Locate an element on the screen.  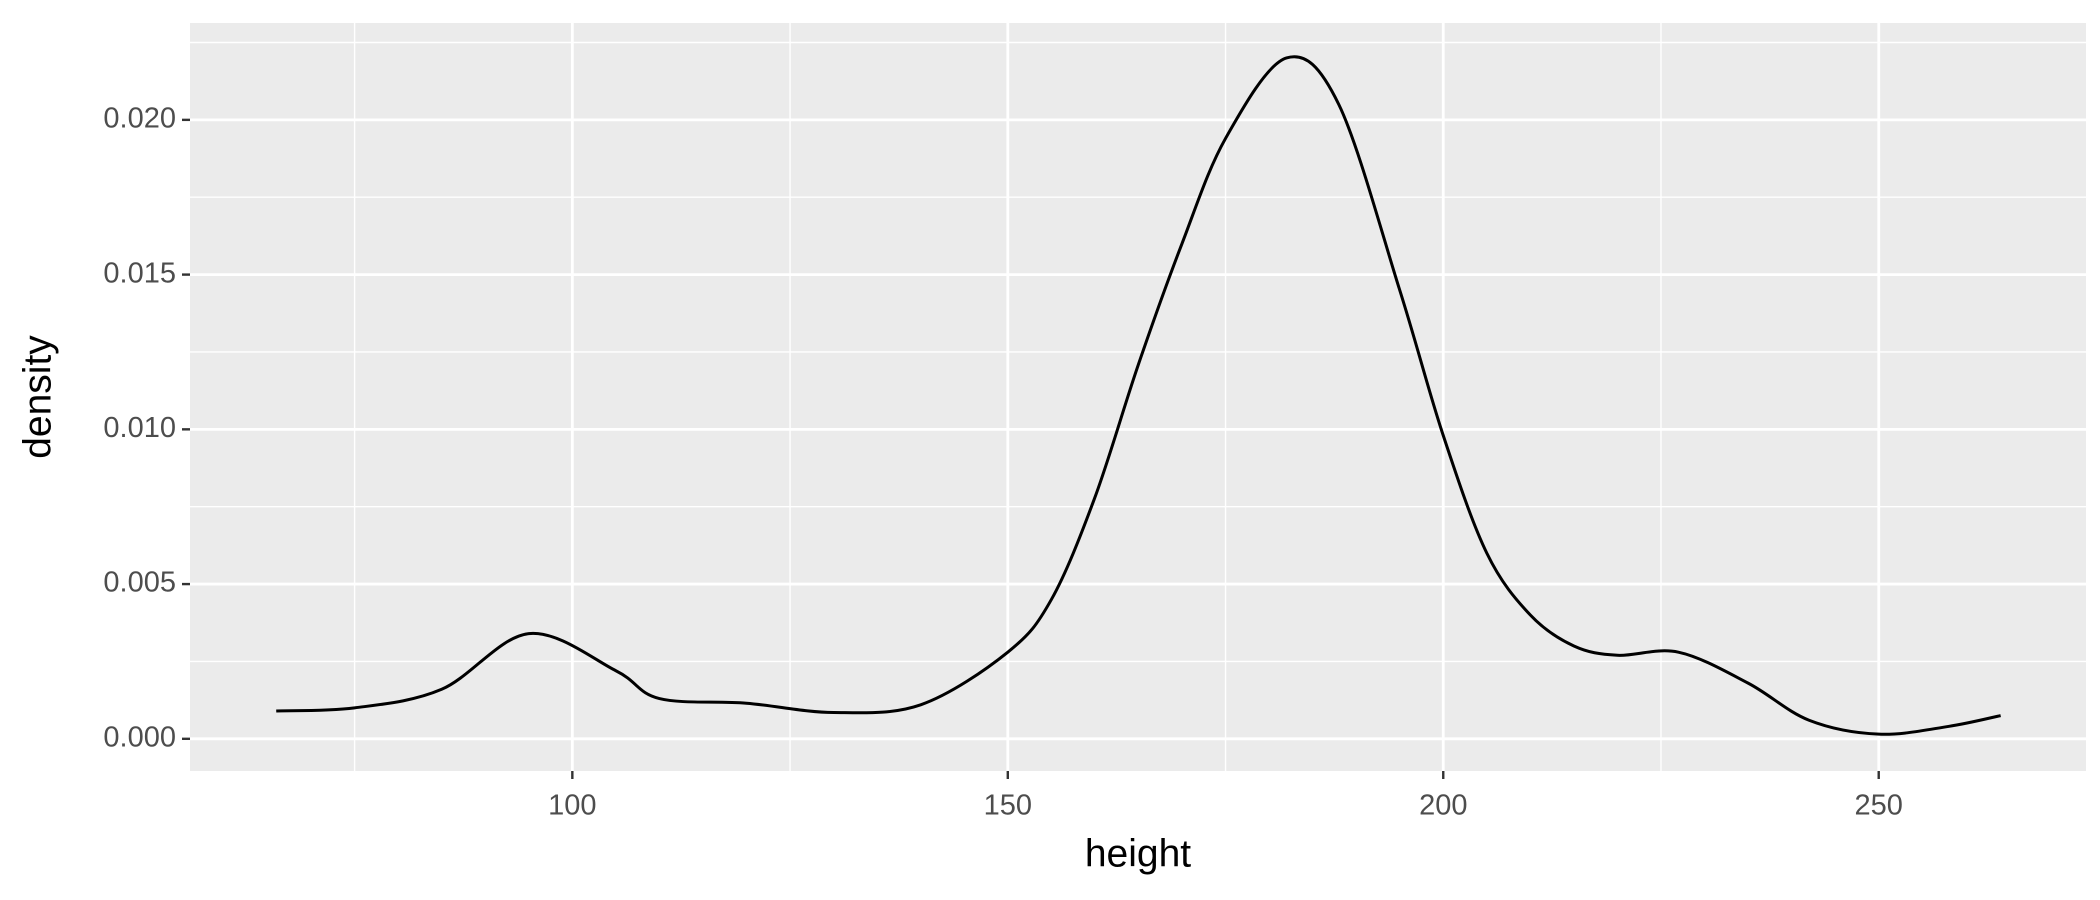
y-tick-label: 0.020 is located at coordinates (139, 119).